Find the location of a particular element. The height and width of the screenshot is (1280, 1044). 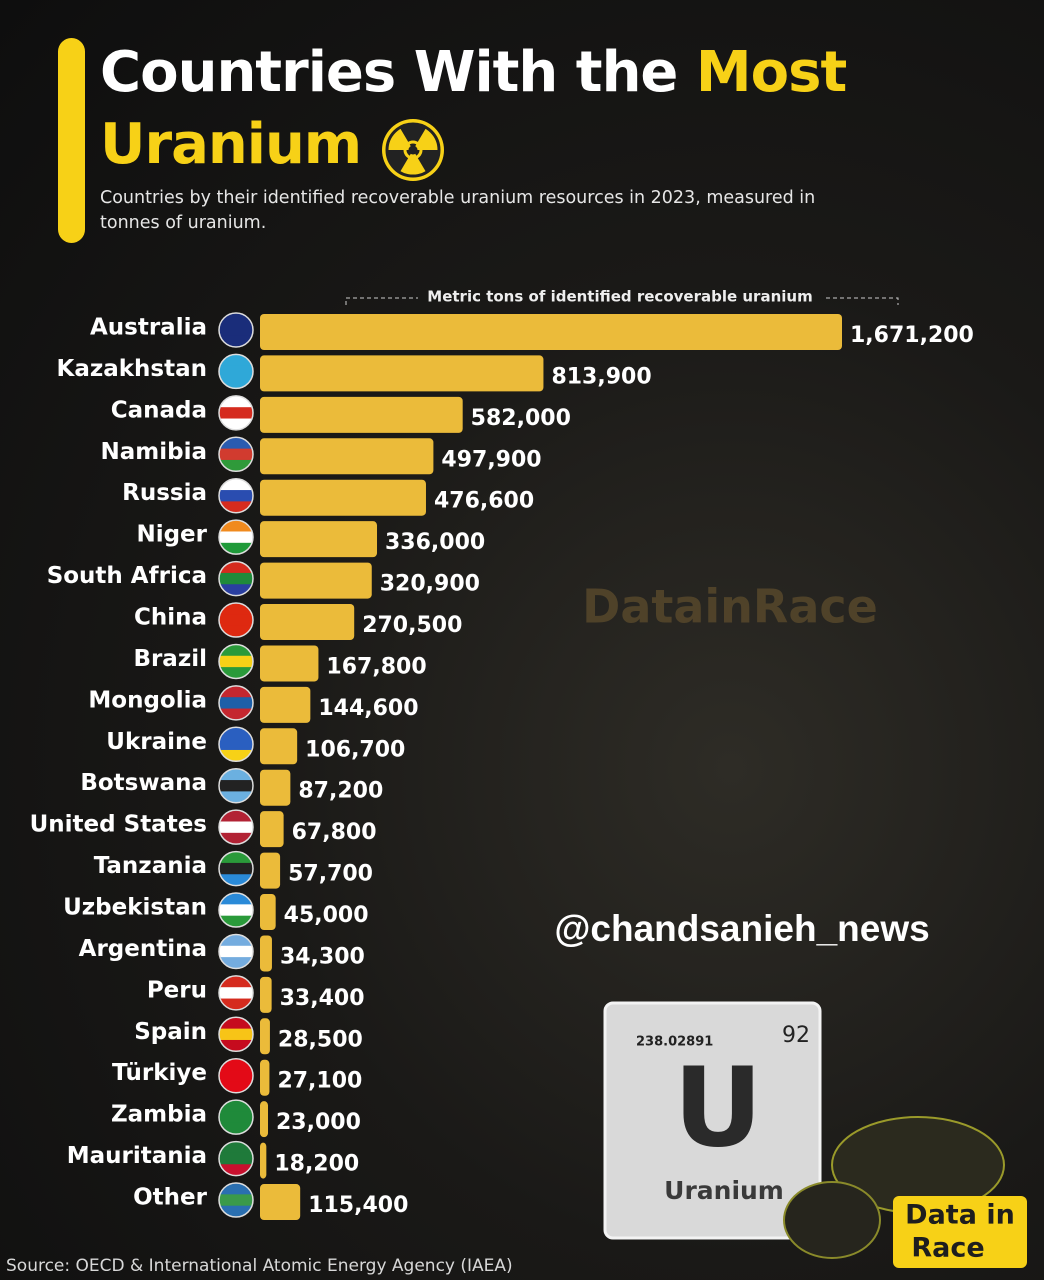

category-label: United States is located at coordinates (118, 825).